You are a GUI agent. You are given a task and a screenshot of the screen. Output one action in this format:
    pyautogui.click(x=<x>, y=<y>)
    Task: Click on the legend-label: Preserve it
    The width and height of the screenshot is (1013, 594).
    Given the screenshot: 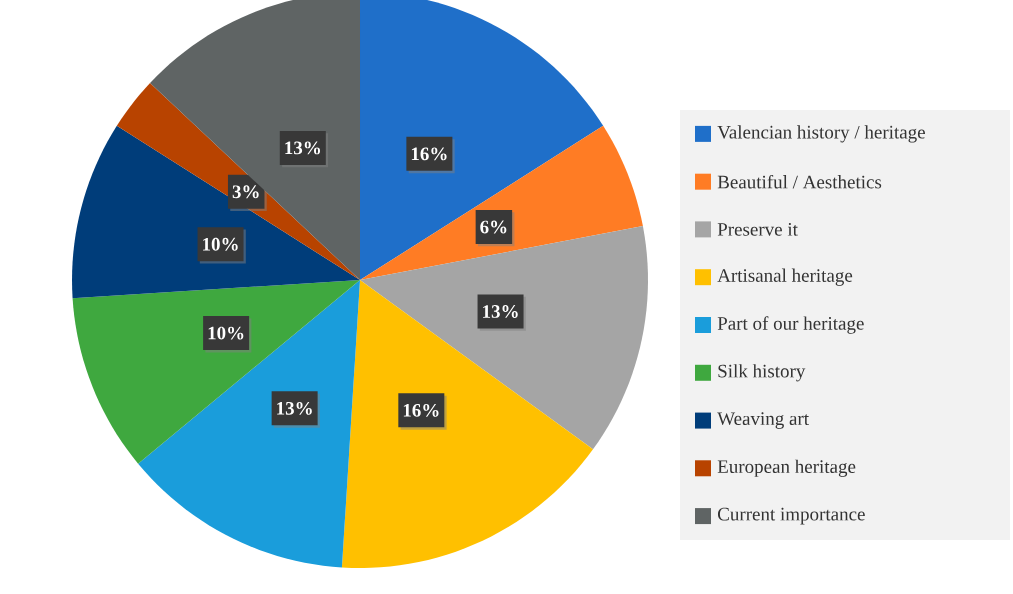 What is the action you would take?
    pyautogui.click(x=757, y=229)
    